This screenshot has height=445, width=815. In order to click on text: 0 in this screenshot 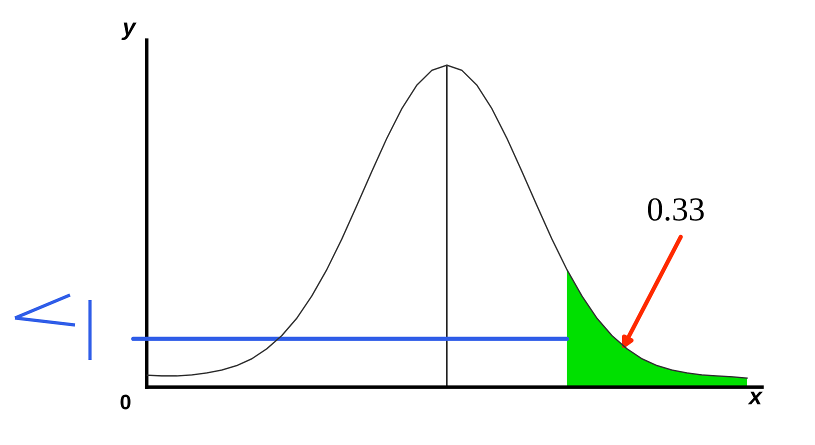, I will do `click(125, 402)`.